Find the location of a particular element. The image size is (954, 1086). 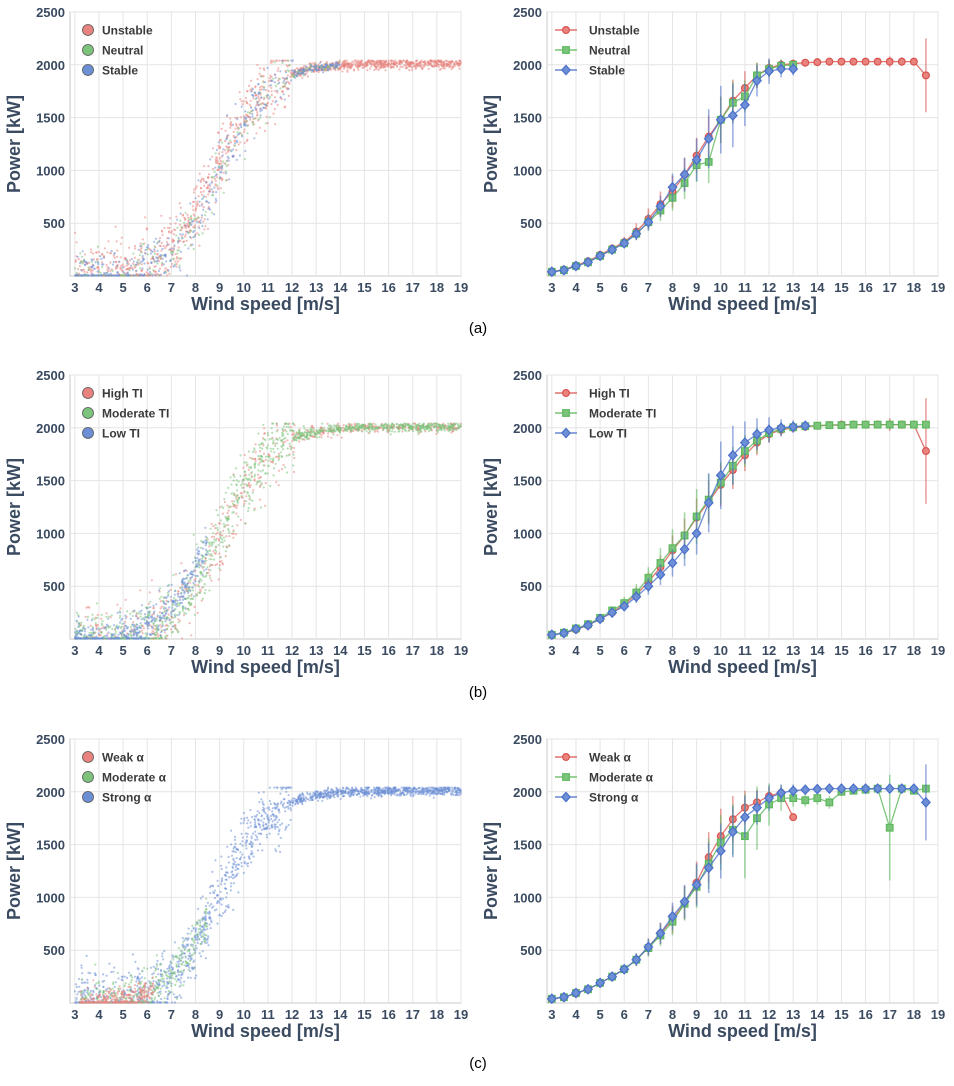

legend-label: Neutral is located at coordinates (609, 51).